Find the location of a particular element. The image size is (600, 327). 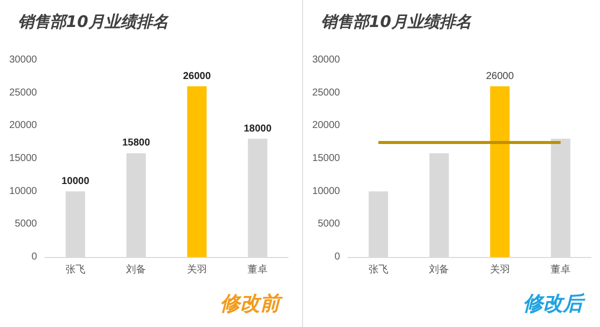

data-label: 15800 is located at coordinates (136, 143).